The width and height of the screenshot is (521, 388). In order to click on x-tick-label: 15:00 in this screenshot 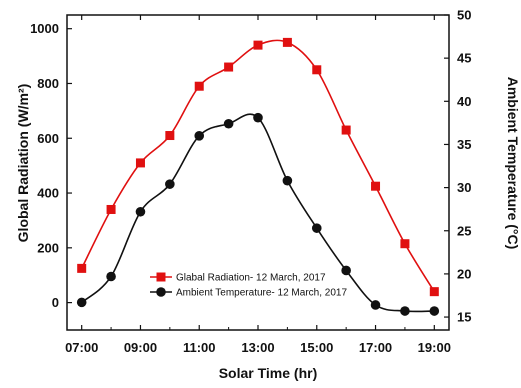, I will do `click(316, 347)`.